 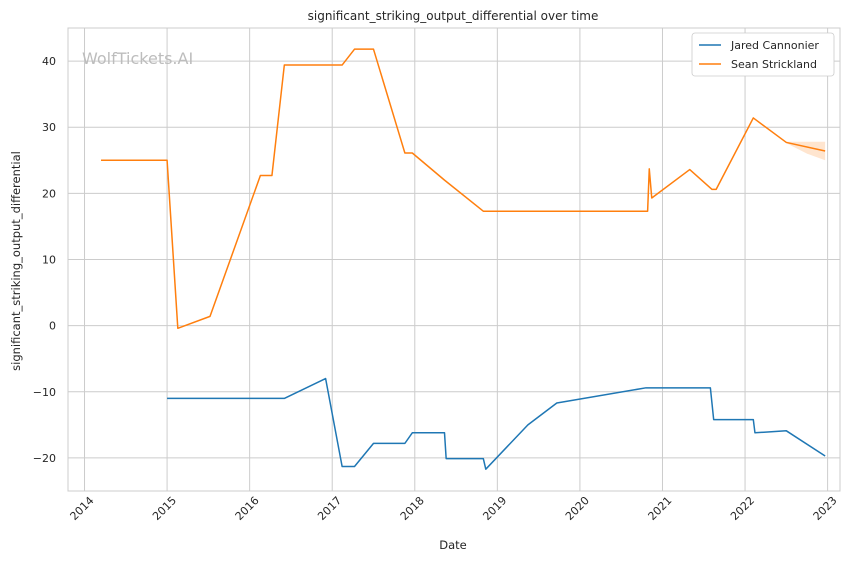 I want to click on y-tick-label: −20, so click(x=44, y=458).